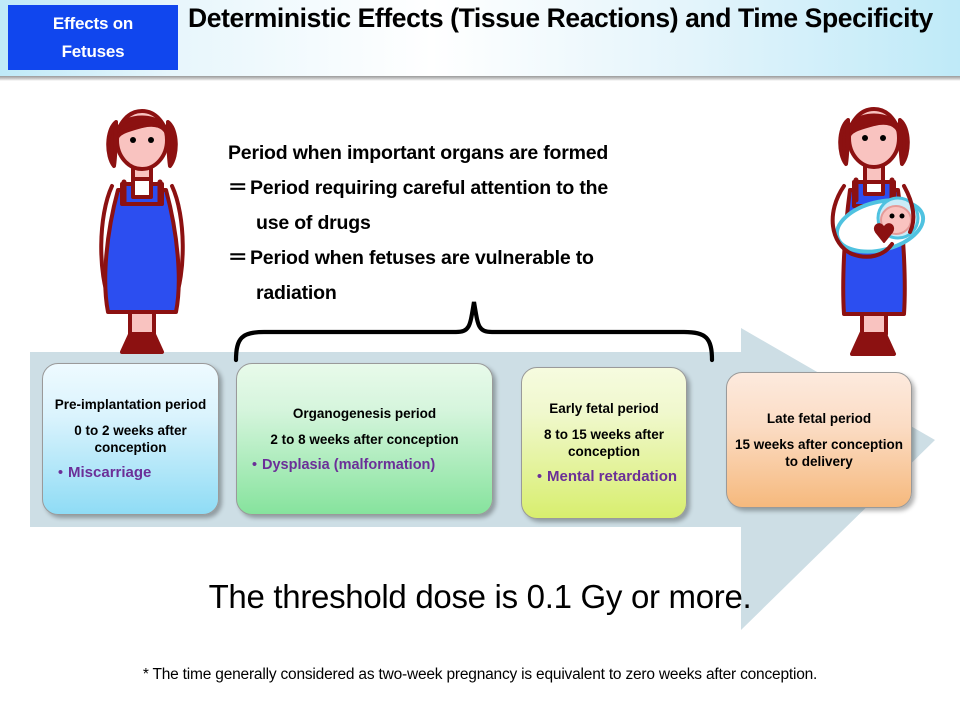  What do you see at coordinates (909, 209) in the screenshot?
I see `right-arm` at bounding box center [909, 209].